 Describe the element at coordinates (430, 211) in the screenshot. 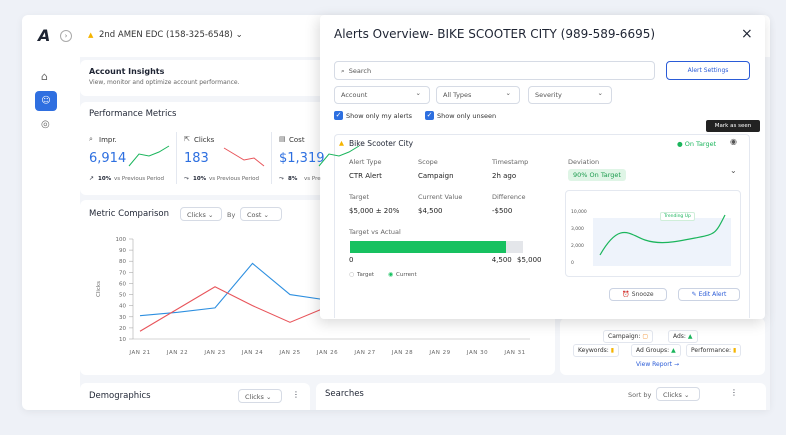

I see `field-value: $4,500` at that location.